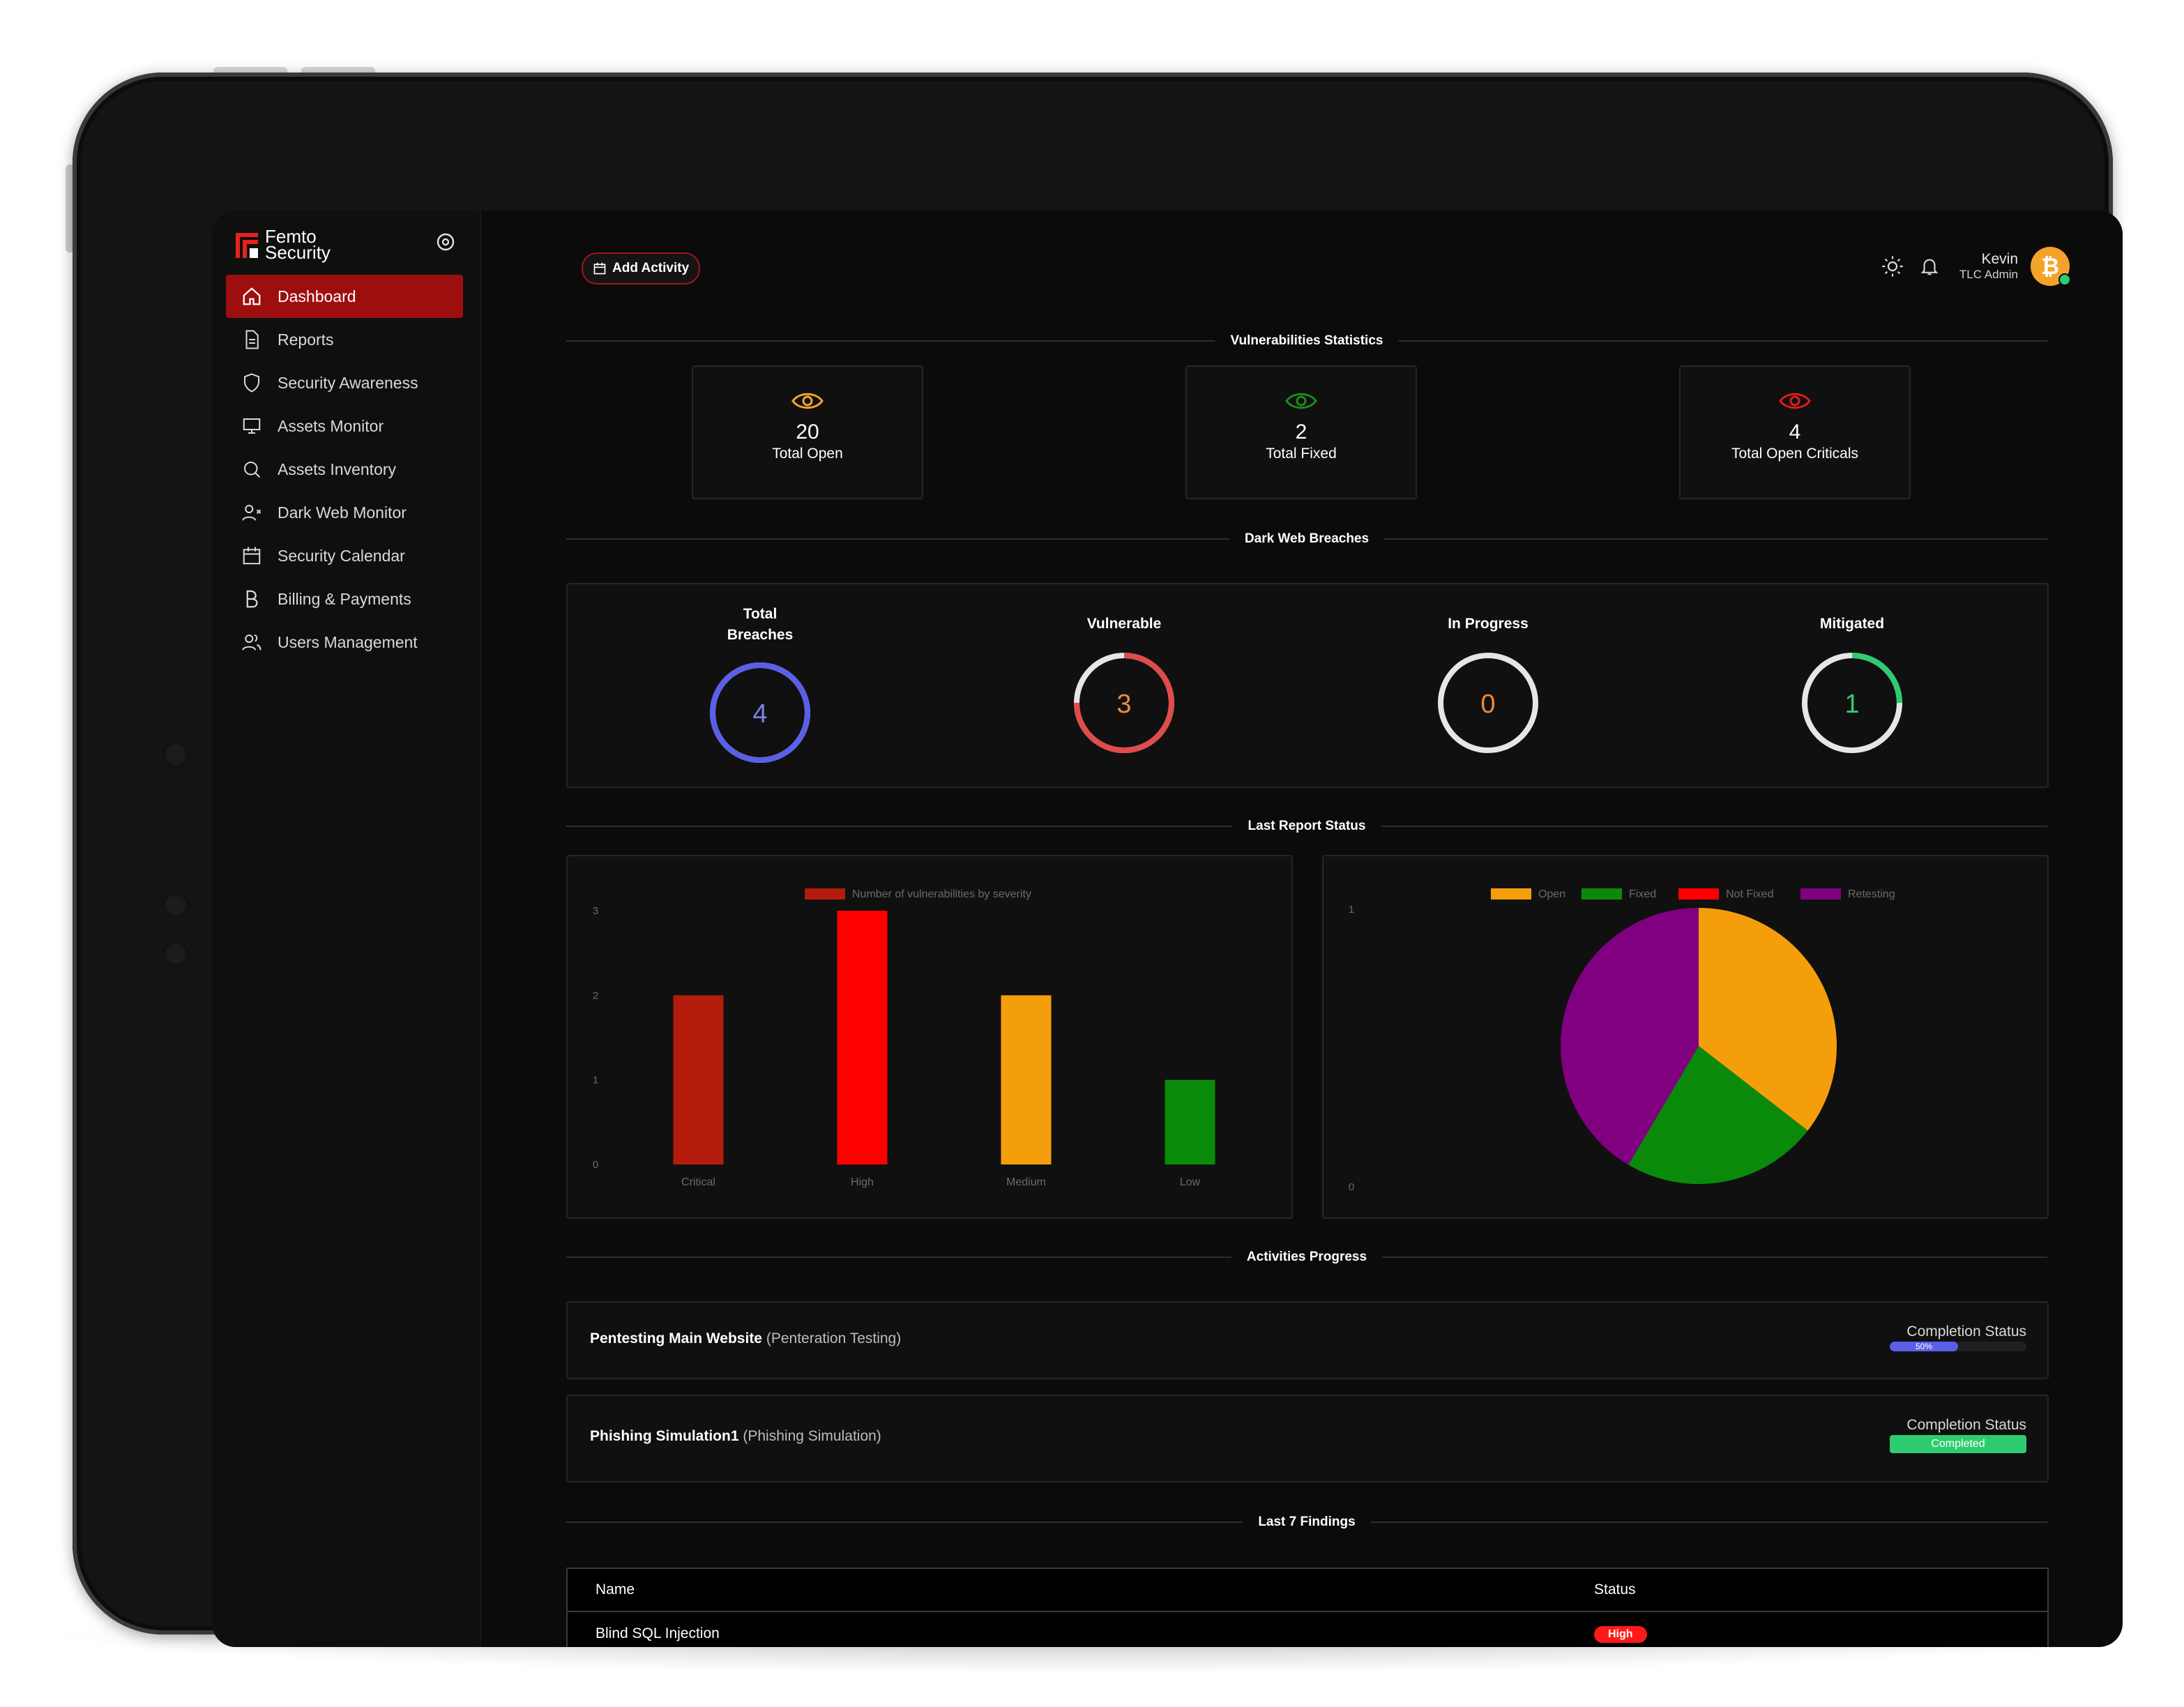 Image resolution: width=2184 pixels, height=1707 pixels. Describe the element at coordinates (812, 1436) in the screenshot. I see `activity-type: (Phishing Simulation)` at that location.